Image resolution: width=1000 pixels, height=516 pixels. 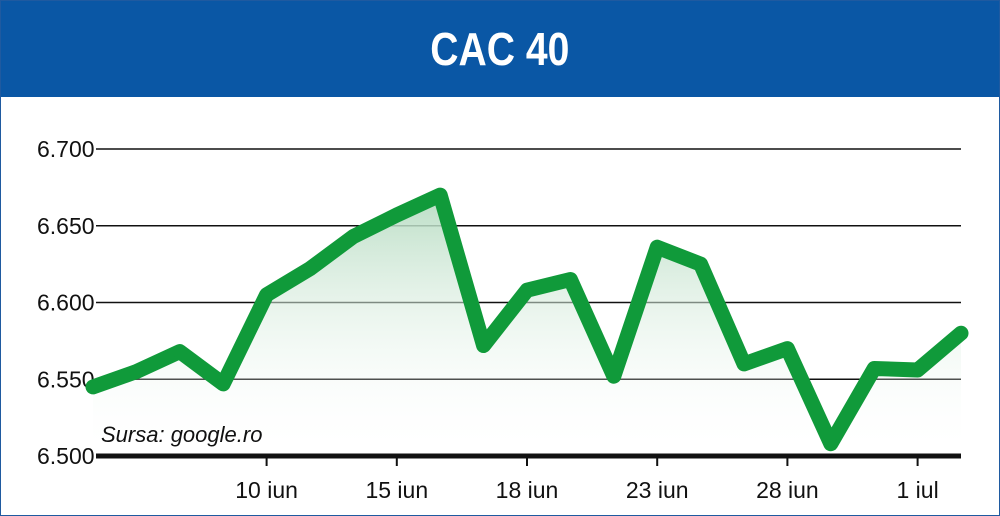 I want to click on x-tick-label: 18 iun, so click(x=527, y=490).